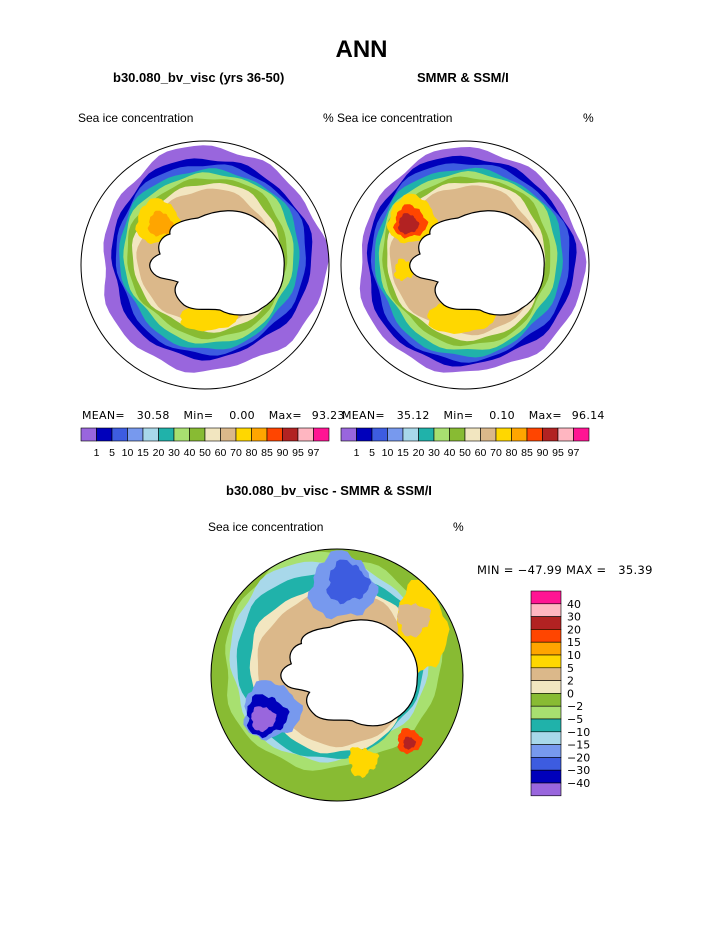  What do you see at coordinates (159, 453) in the screenshot?
I see `cbar1-label-4: 20` at bounding box center [159, 453].